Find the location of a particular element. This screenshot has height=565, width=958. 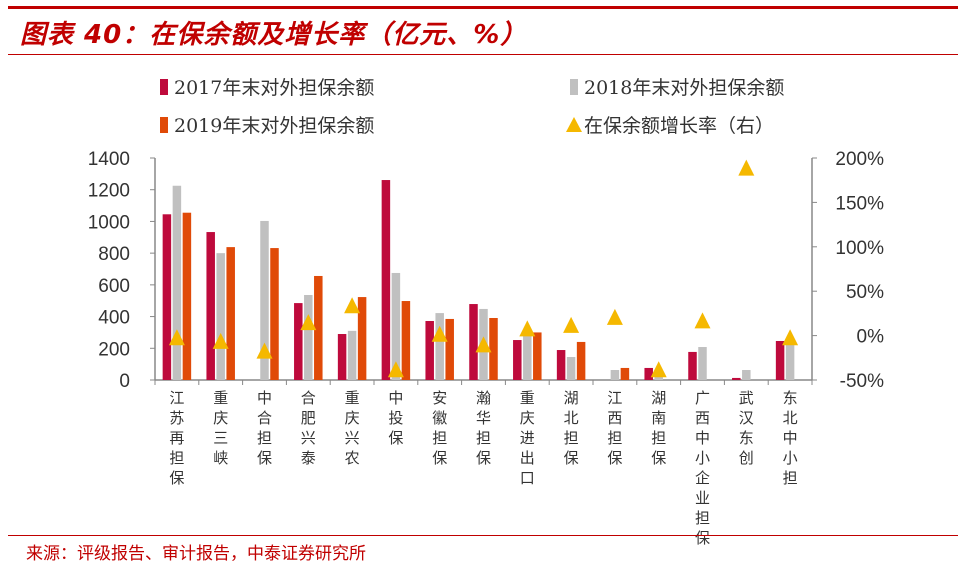

y2-tick-label: 200% is located at coordinates (859, 159).